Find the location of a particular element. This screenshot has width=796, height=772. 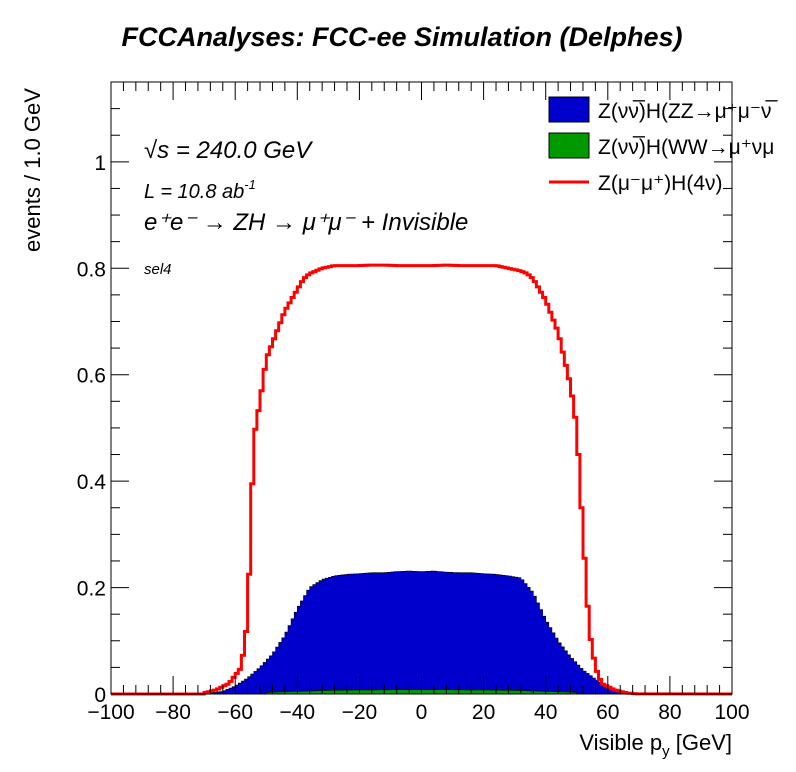

x-tick-label: 100 is located at coordinates (731, 712).